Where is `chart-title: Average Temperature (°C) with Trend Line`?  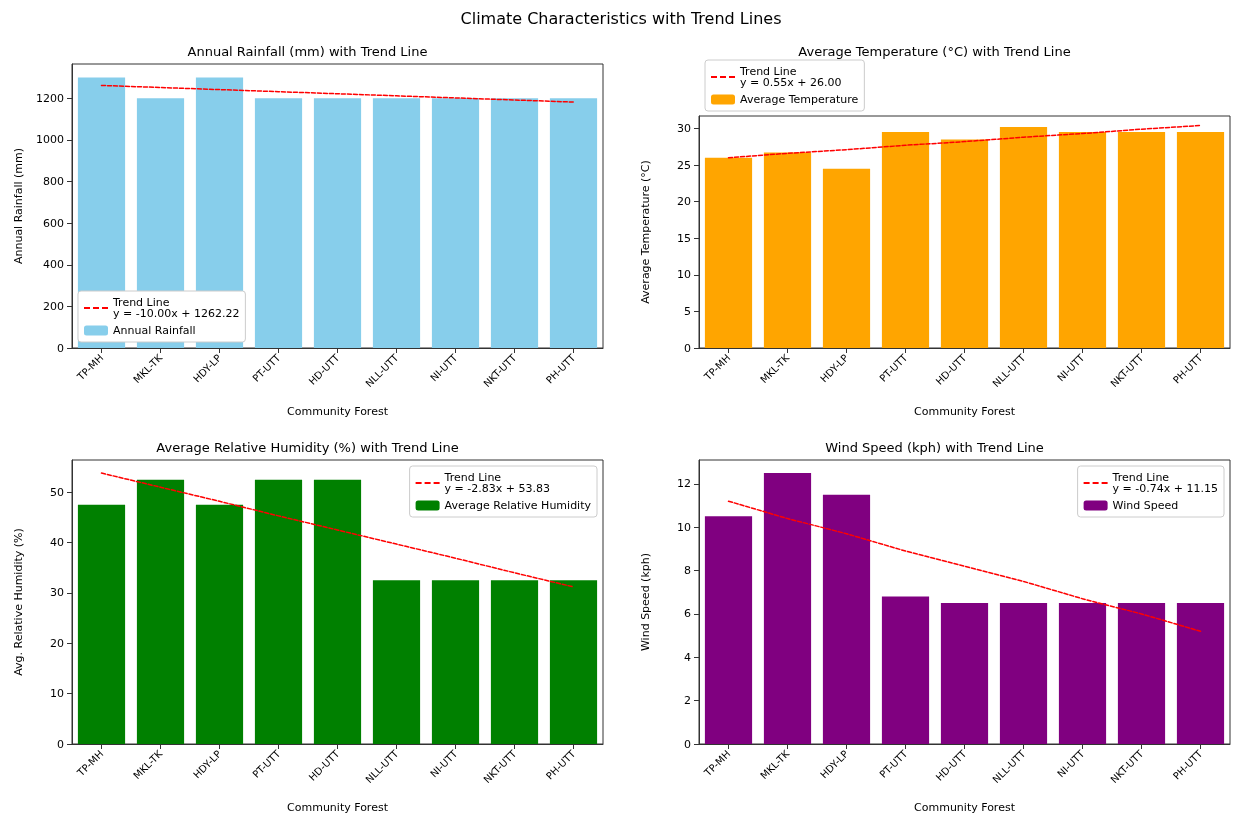
chart-title: Average Temperature (°C) with Trend Line is located at coordinates (934, 51).